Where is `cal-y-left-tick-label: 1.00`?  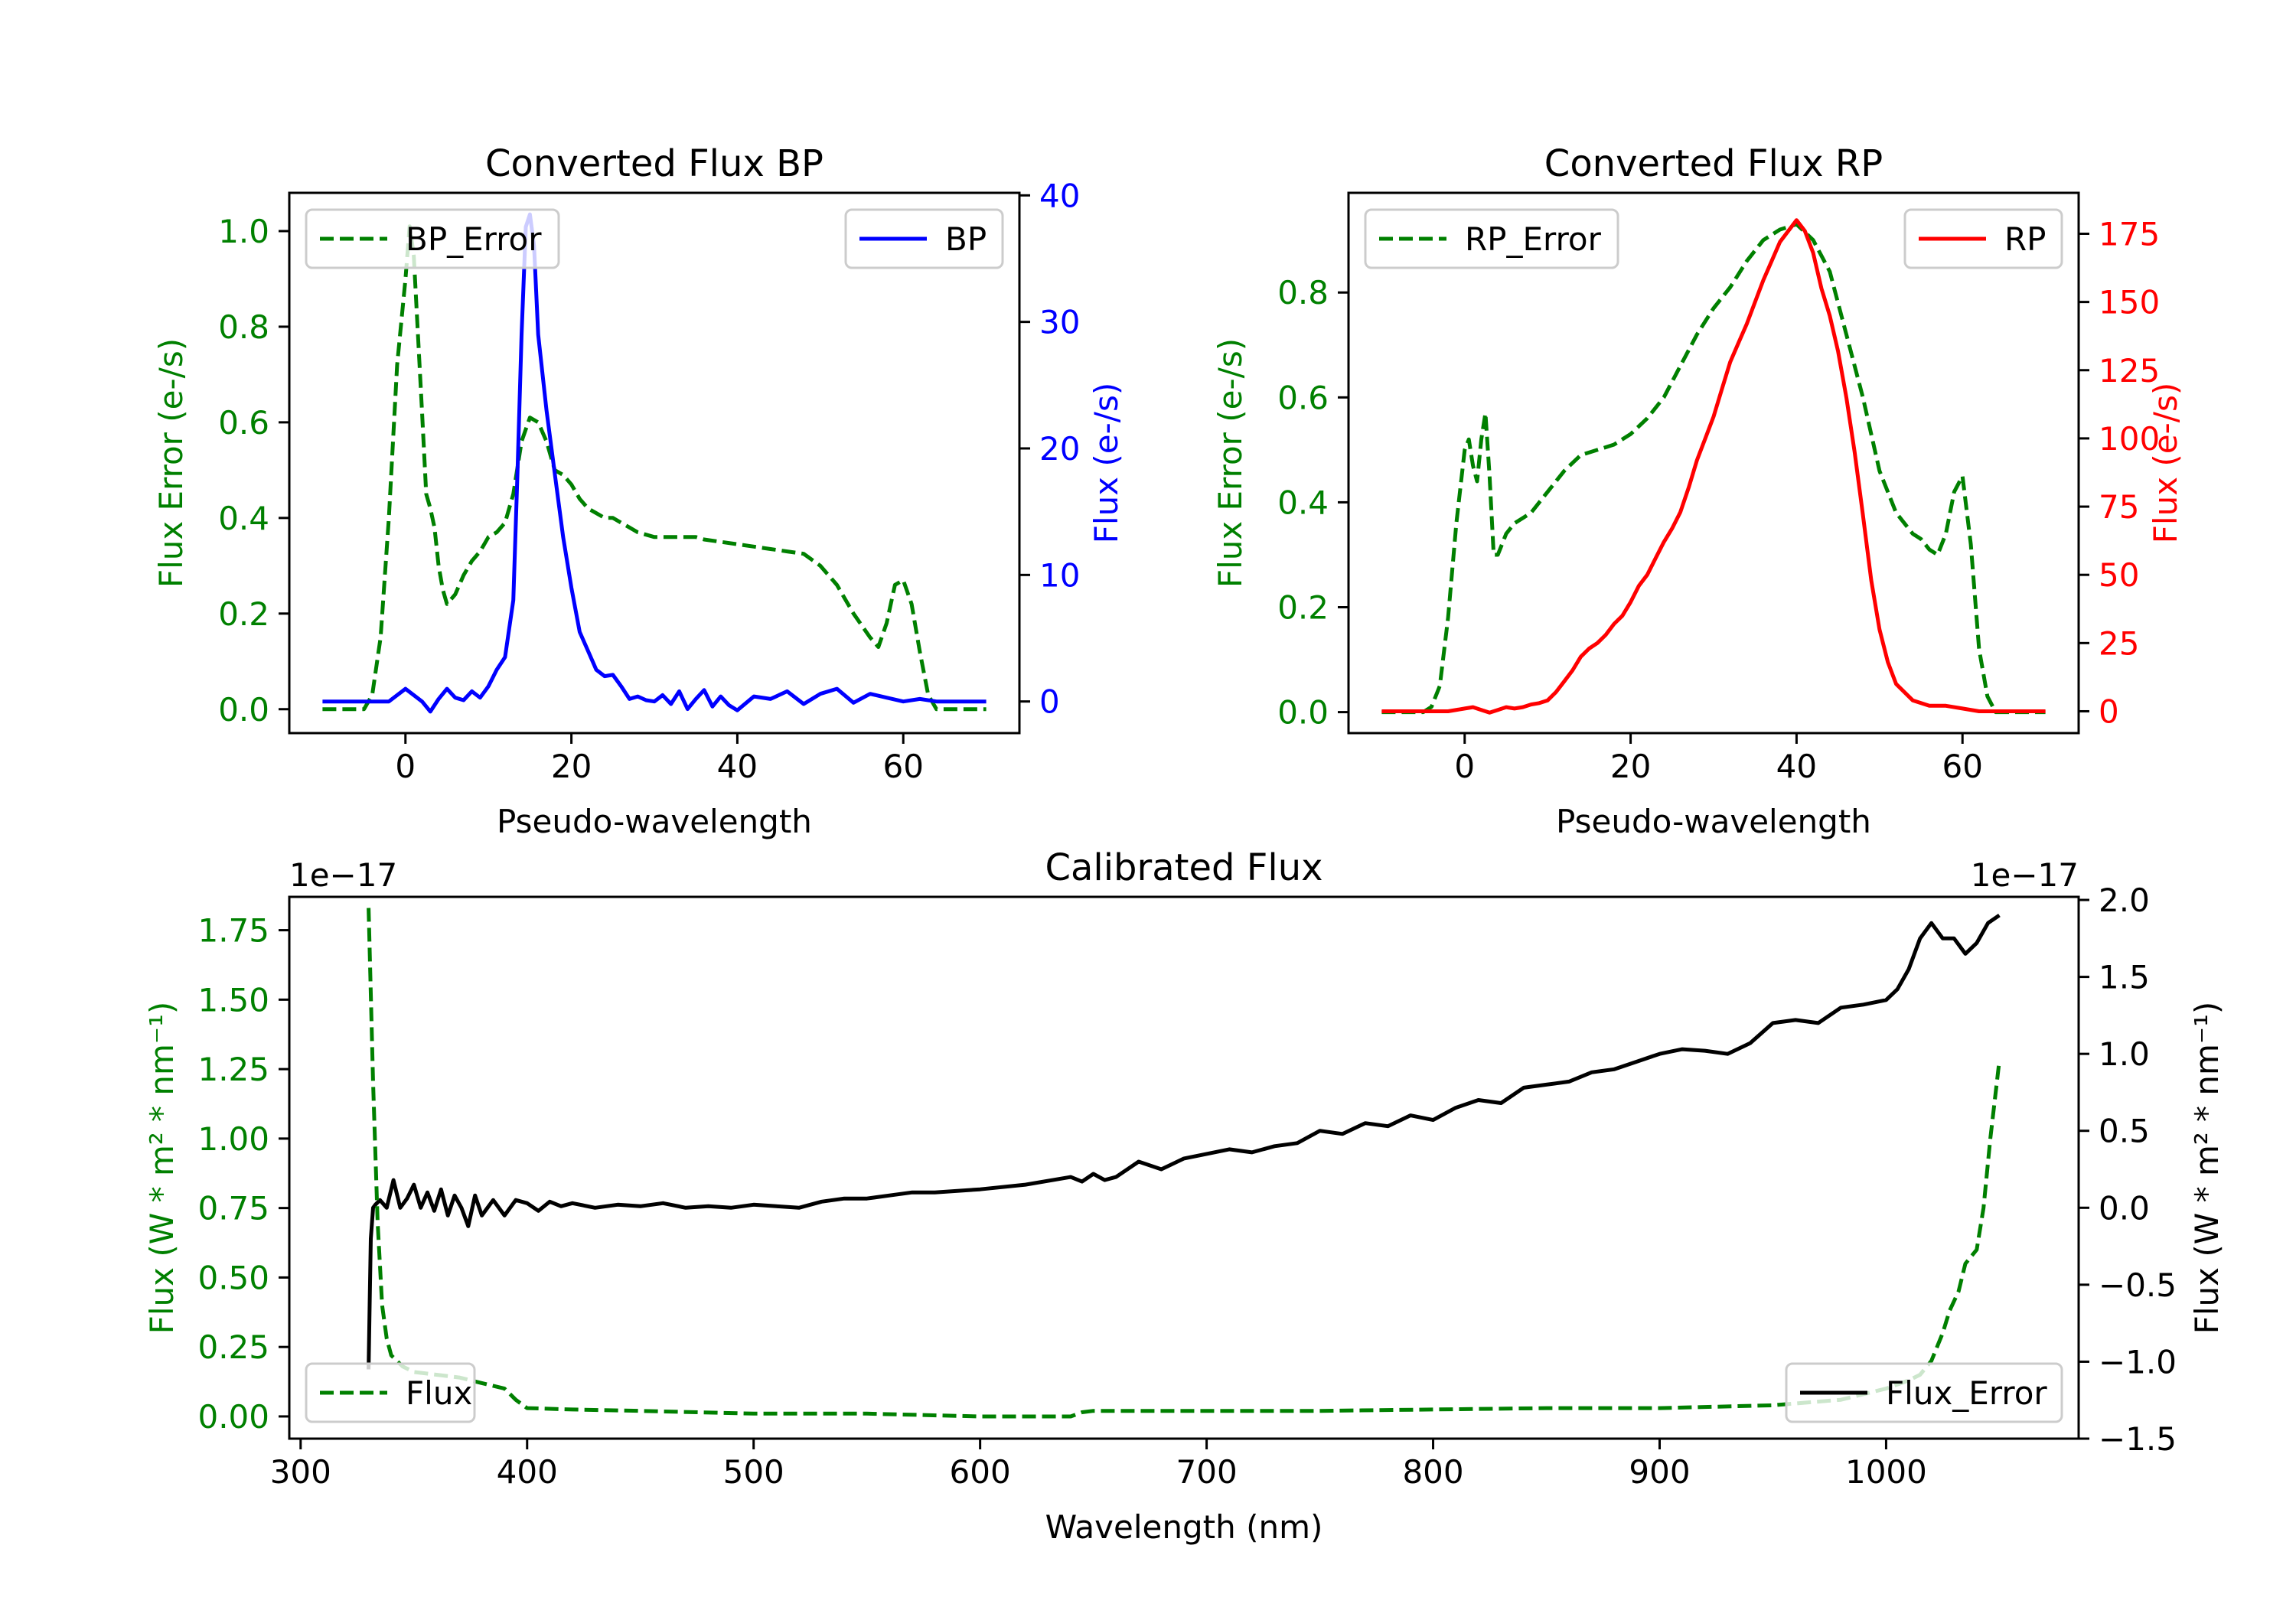 cal-y-left-tick-label: 1.00 is located at coordinates (233, 1139).